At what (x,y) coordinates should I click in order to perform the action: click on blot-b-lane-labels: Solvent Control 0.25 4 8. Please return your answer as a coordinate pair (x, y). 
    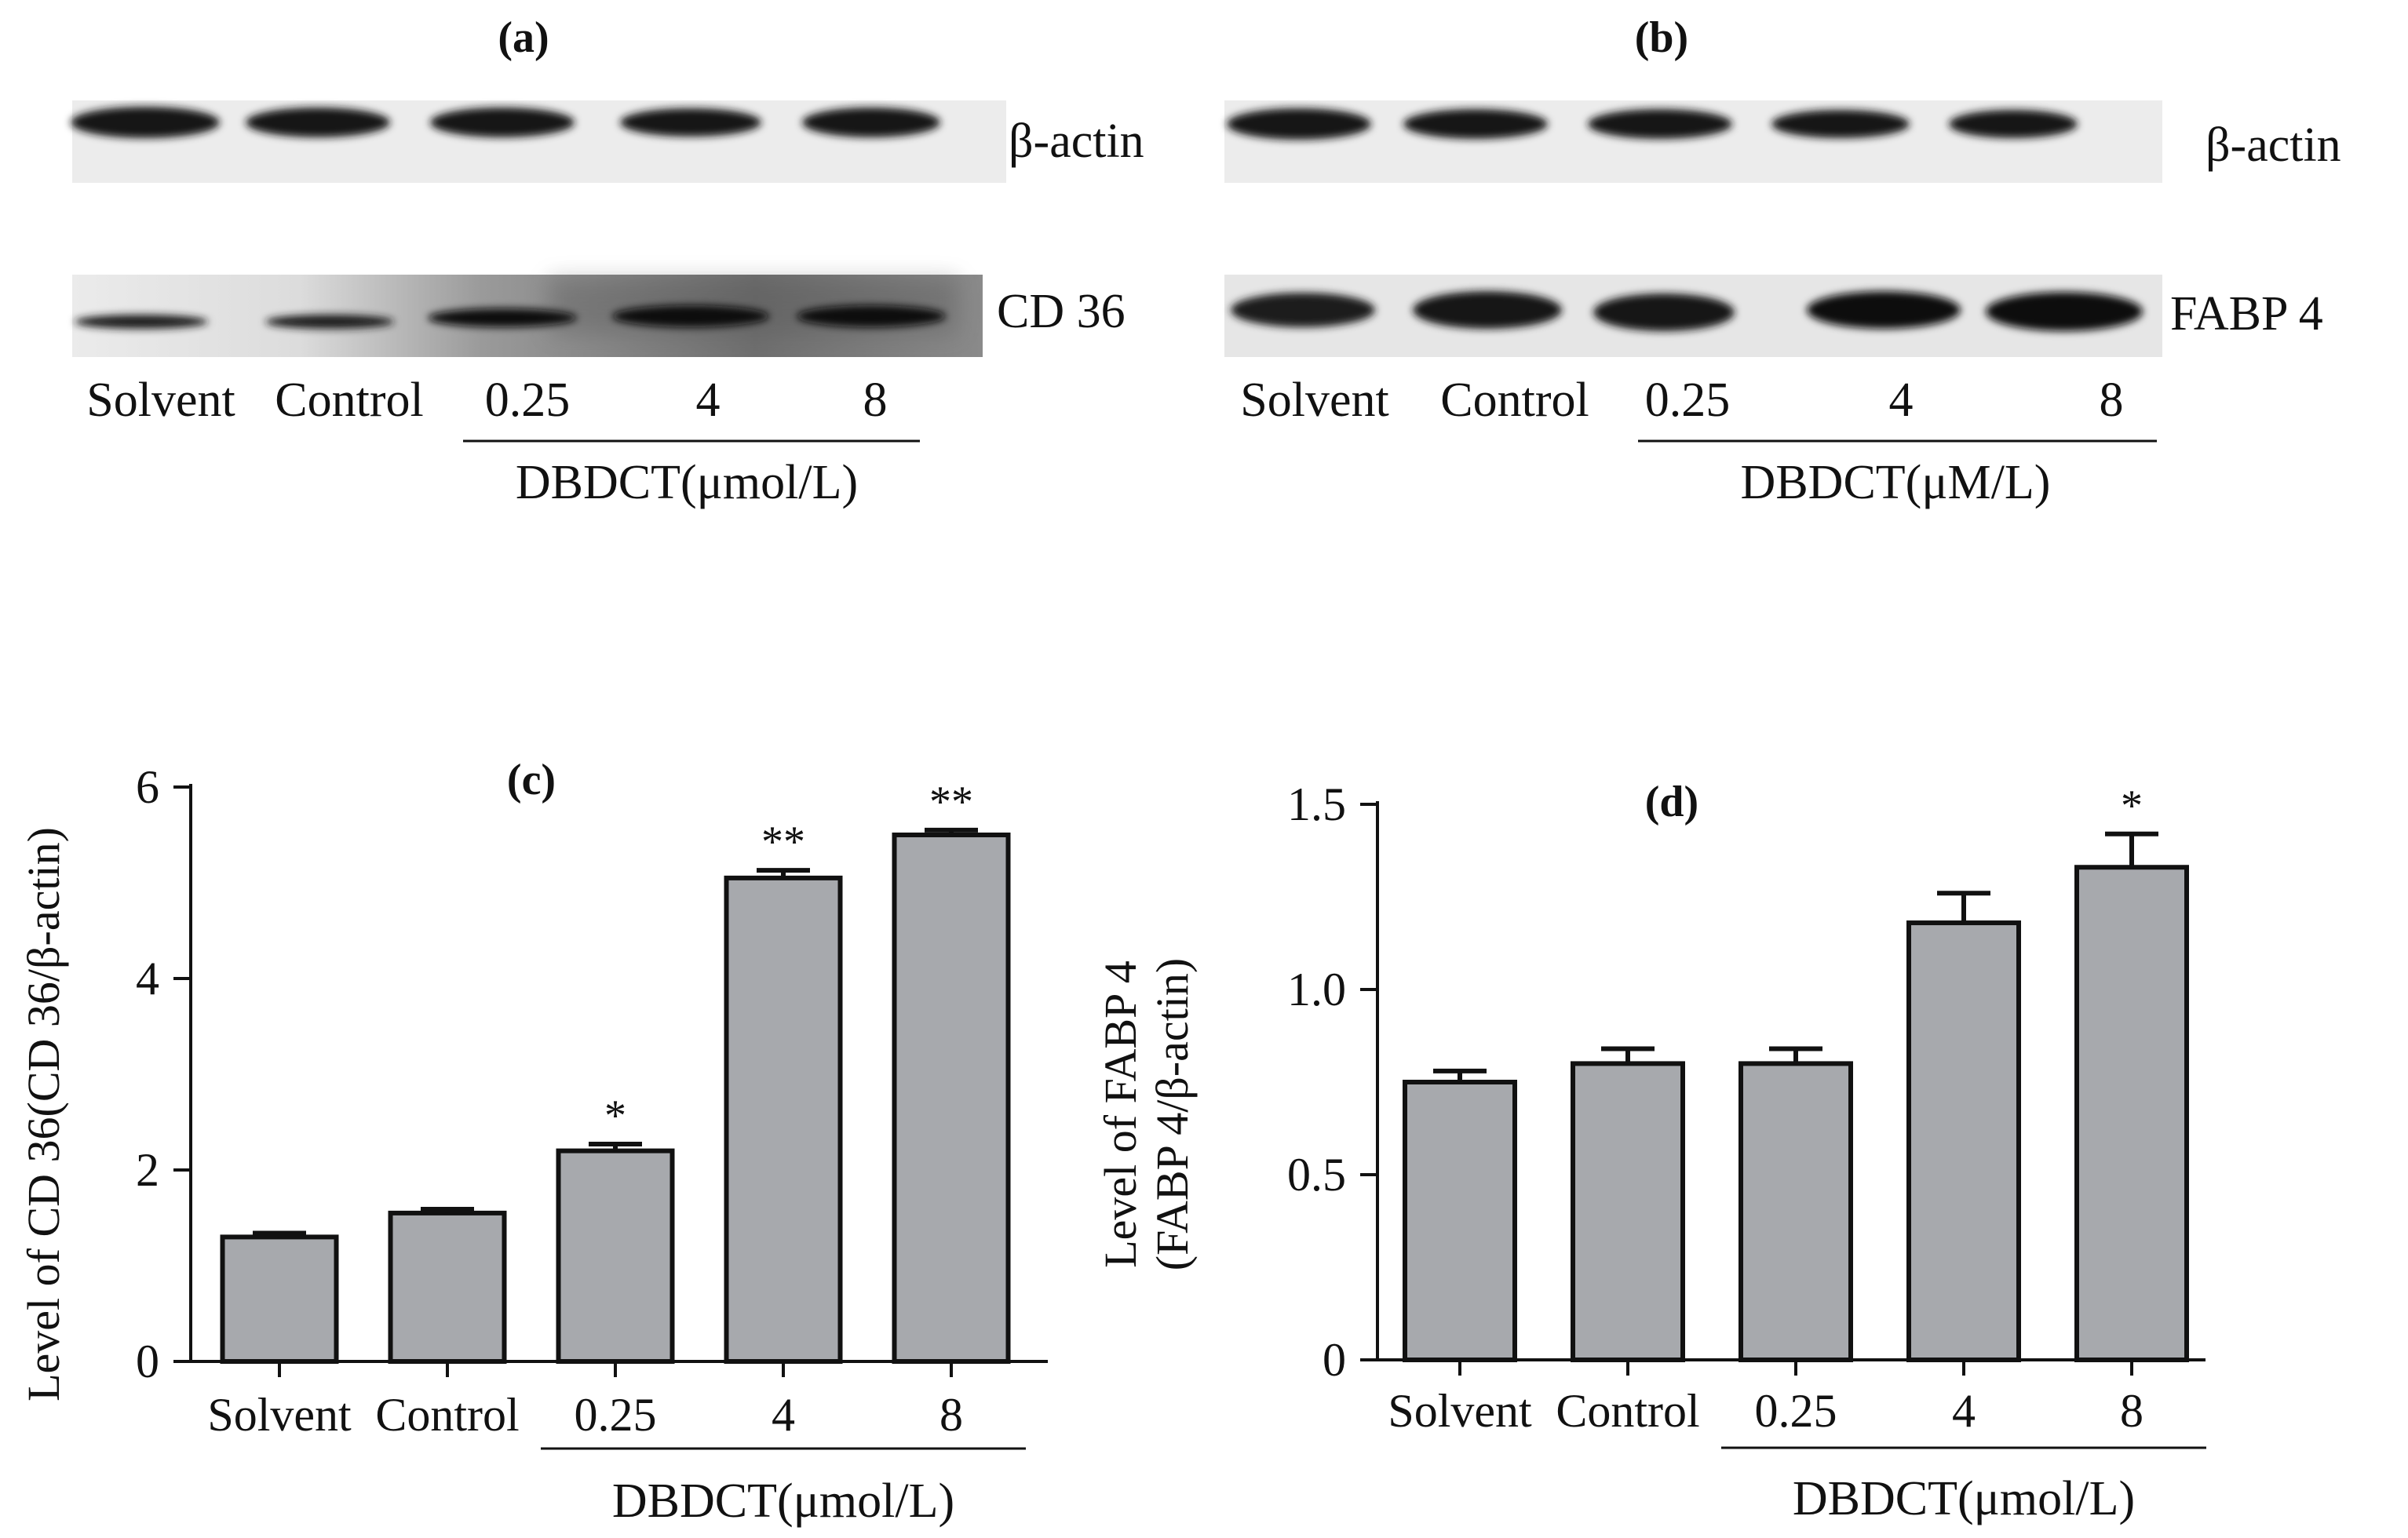
    Looking at the image, I should click on (1681, 400).